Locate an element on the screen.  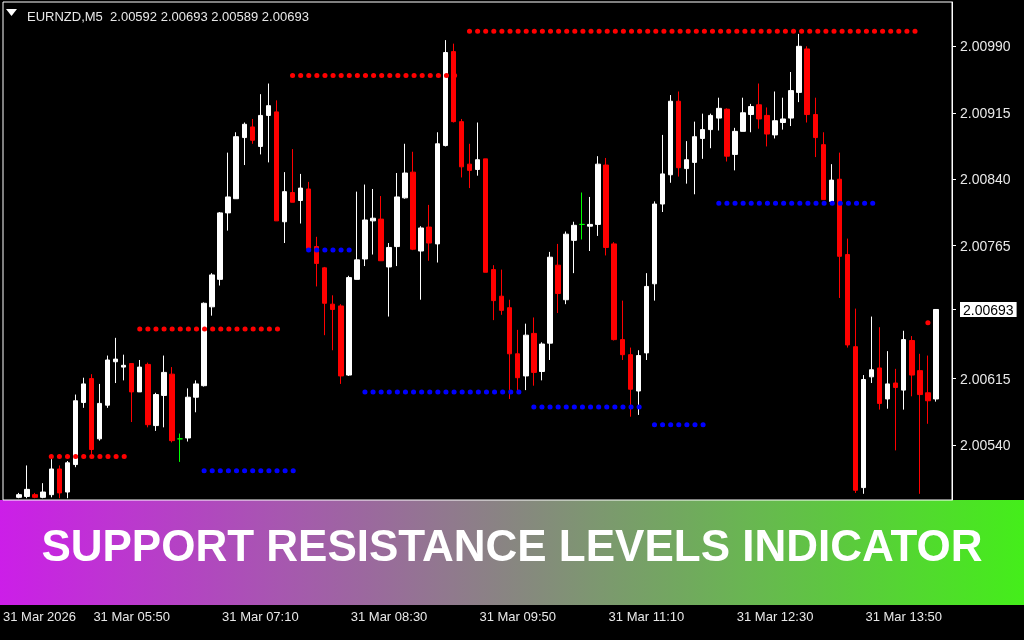
x-tick-label: 31 Mar 05:50 is located at coordinates (131, 616).